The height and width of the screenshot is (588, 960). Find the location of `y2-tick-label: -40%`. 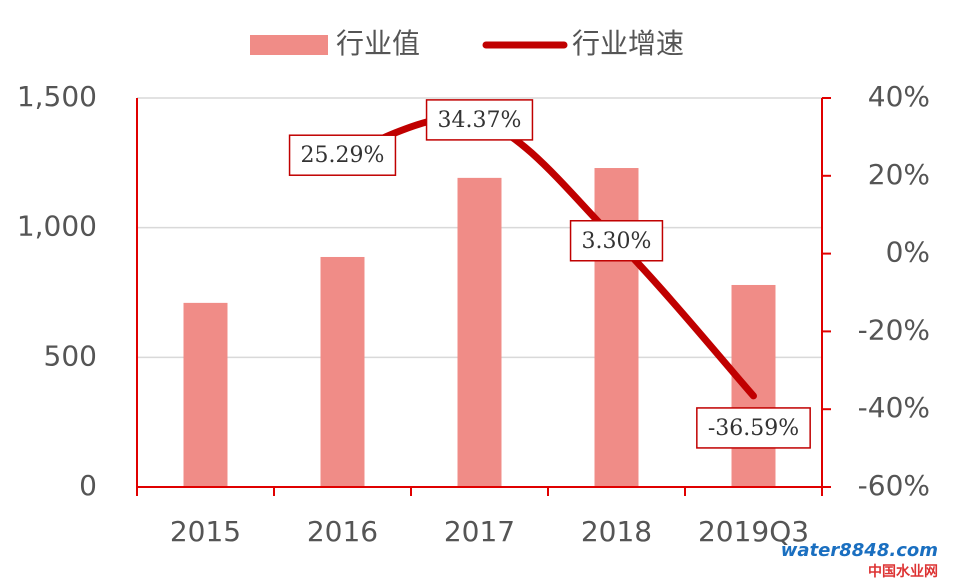

y2-tick-label: -40% is located at coordinates (894, 407).